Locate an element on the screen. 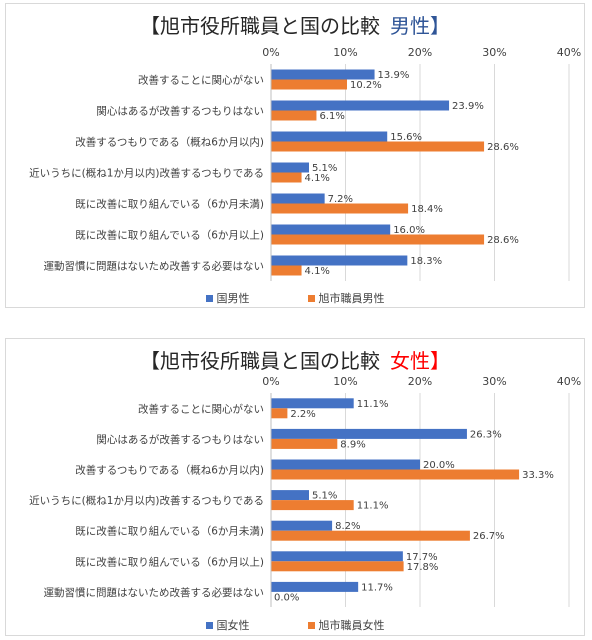  data-label: 26.3% is located at coordinates (486, 434).